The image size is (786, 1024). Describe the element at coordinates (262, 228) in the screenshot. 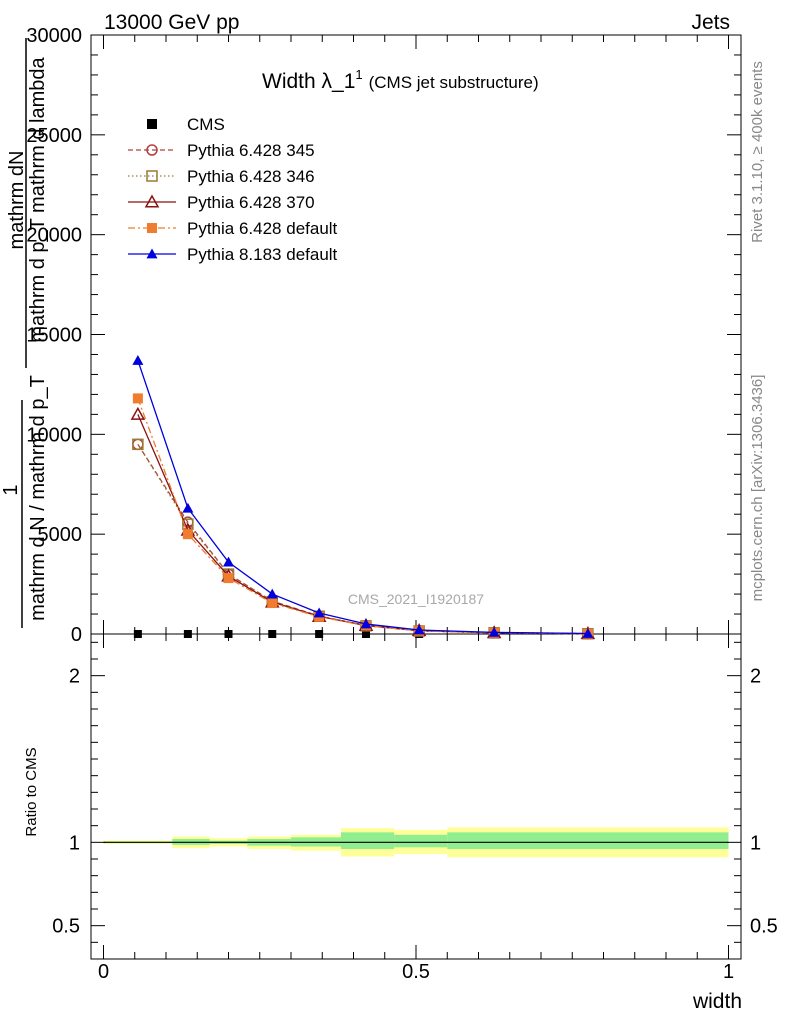

I see `legend-label: Pythia 6.428 default` at that location.